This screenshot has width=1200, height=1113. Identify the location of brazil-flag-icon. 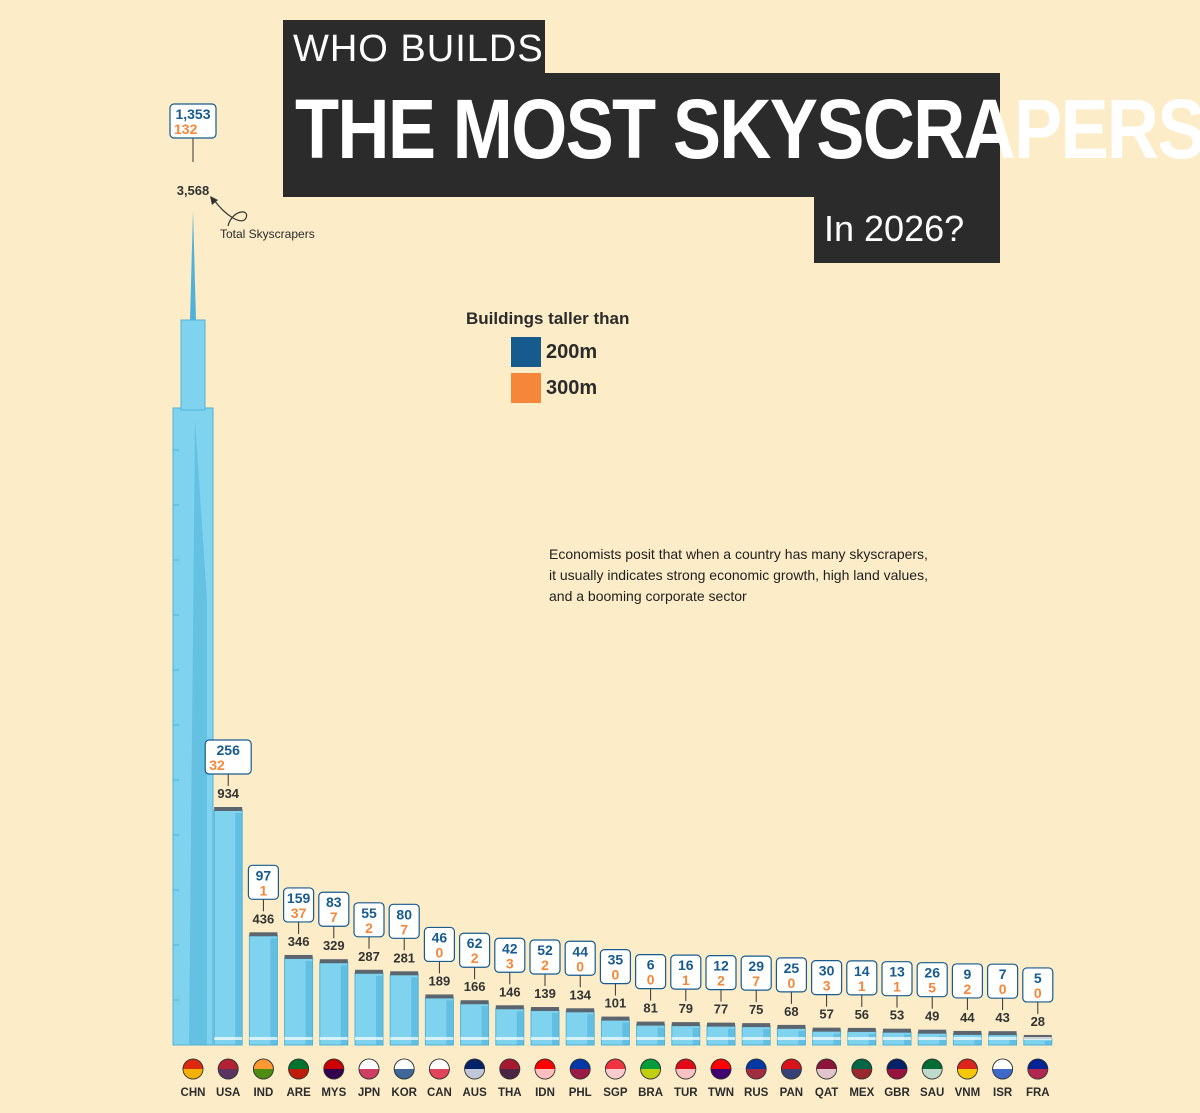
(650, 1069).